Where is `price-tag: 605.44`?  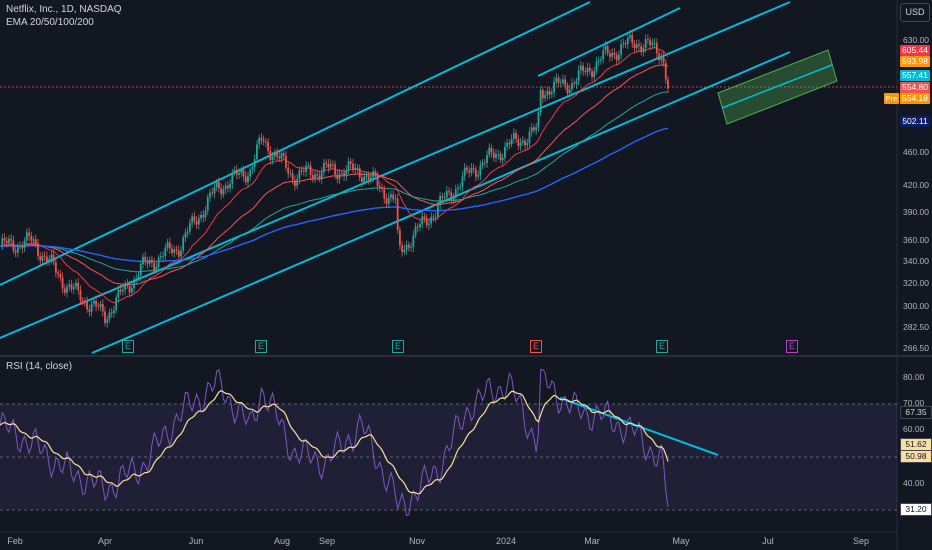 price-tag: 605.44 is located at coordinates (915, 50).